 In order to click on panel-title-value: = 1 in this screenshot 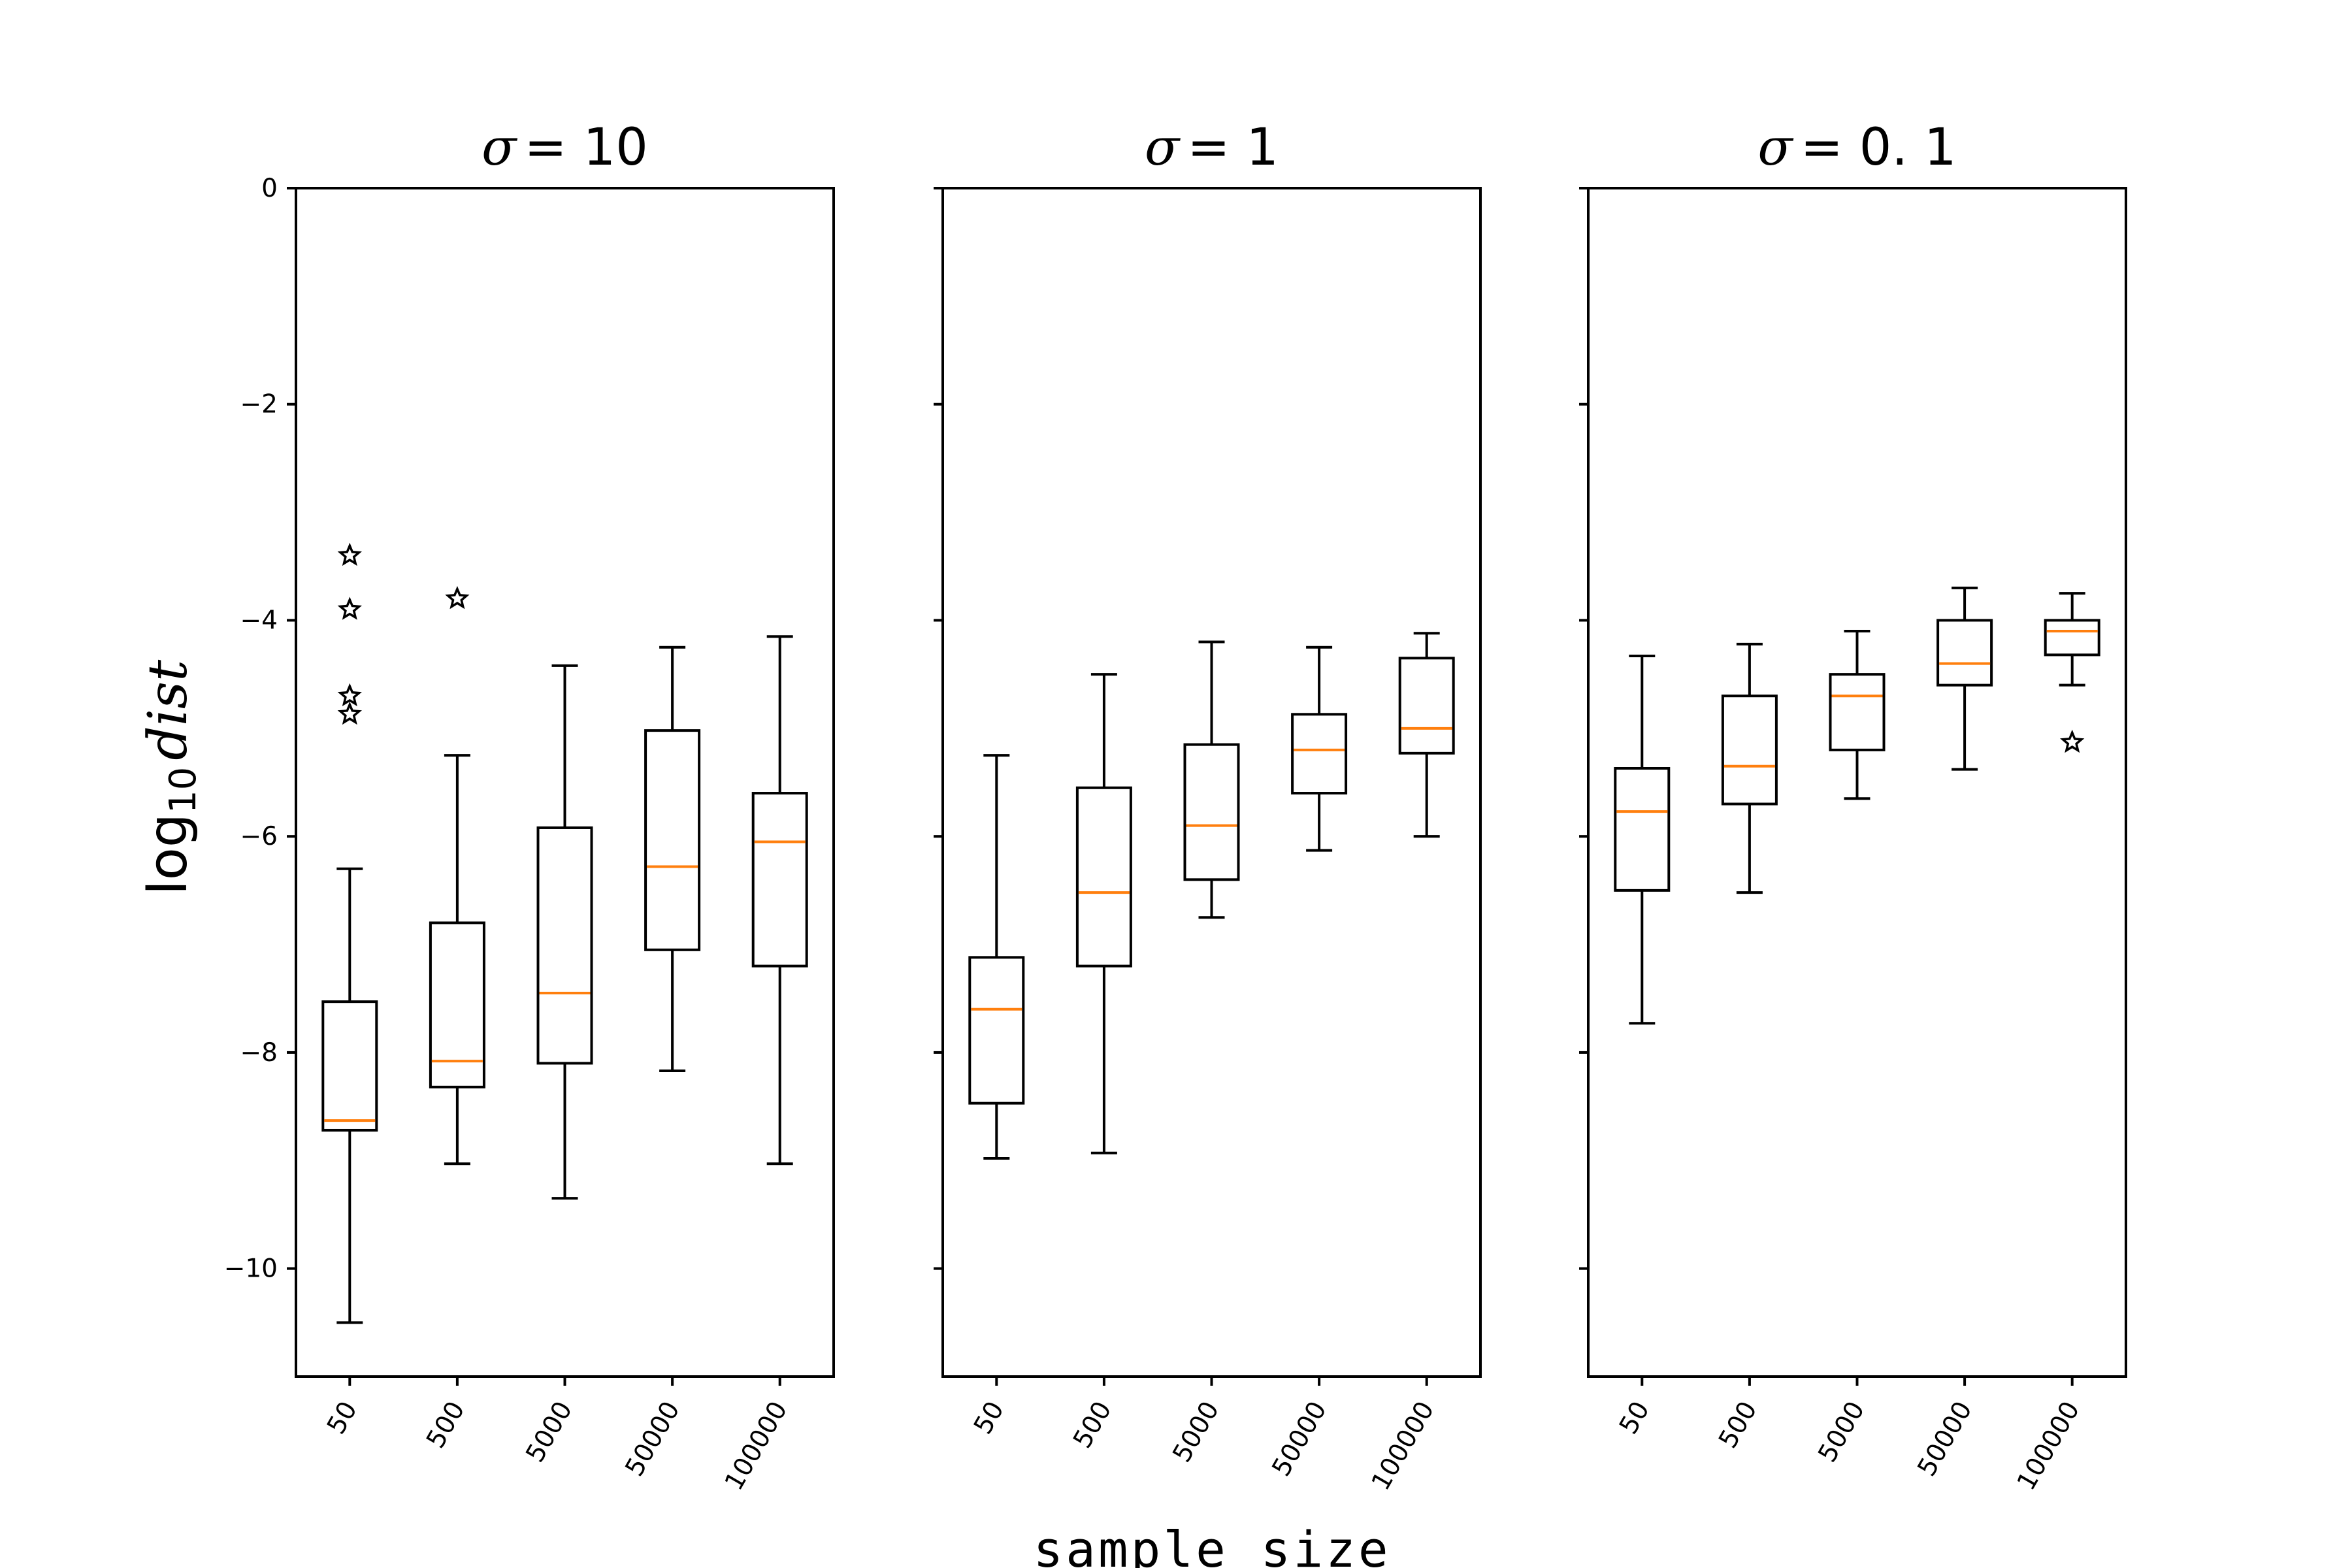, I will do `click(1233, 147)`.